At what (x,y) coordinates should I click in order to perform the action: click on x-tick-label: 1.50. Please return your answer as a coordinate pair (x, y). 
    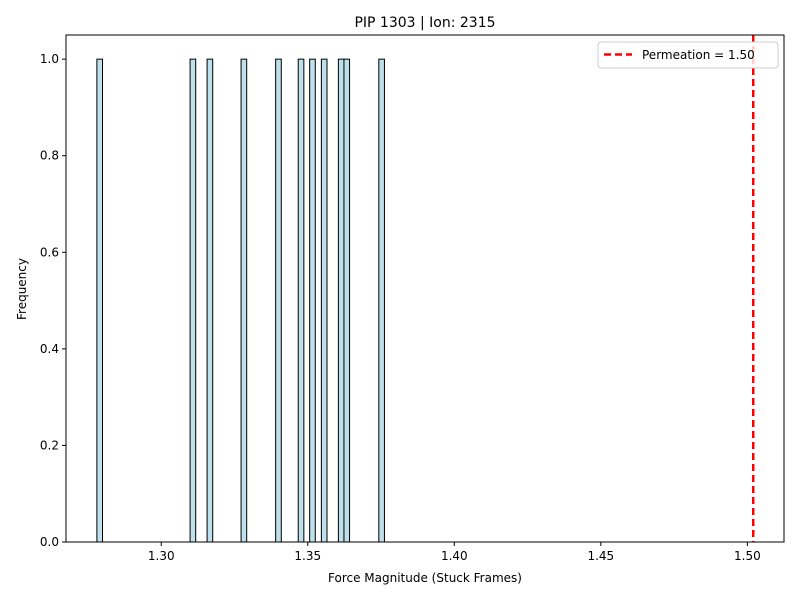
    Looking at the image, I should click on (747, 556).